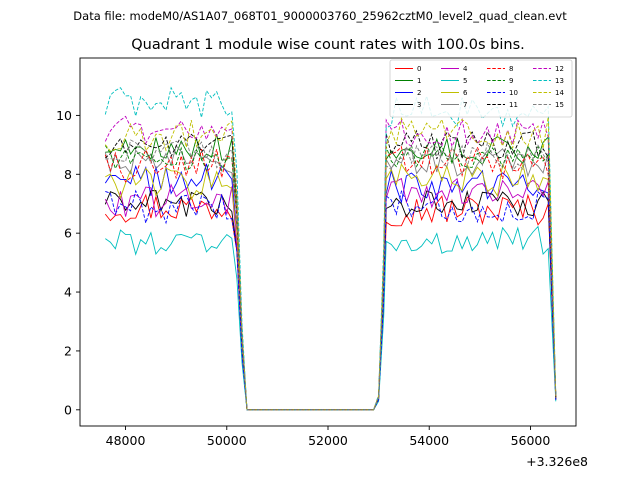  What do you see at coordinates (64, 115) in the screenshot?
I see `y-tick-label: 10` at bounding box center [64, 115].